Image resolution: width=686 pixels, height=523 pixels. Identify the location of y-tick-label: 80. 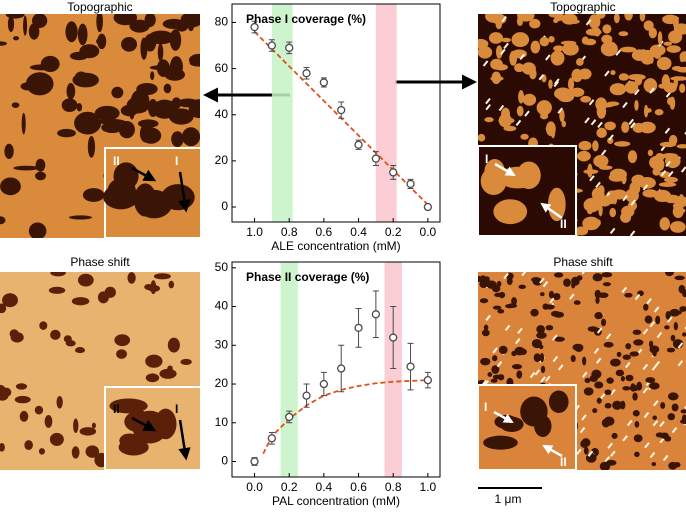
(222, 22).